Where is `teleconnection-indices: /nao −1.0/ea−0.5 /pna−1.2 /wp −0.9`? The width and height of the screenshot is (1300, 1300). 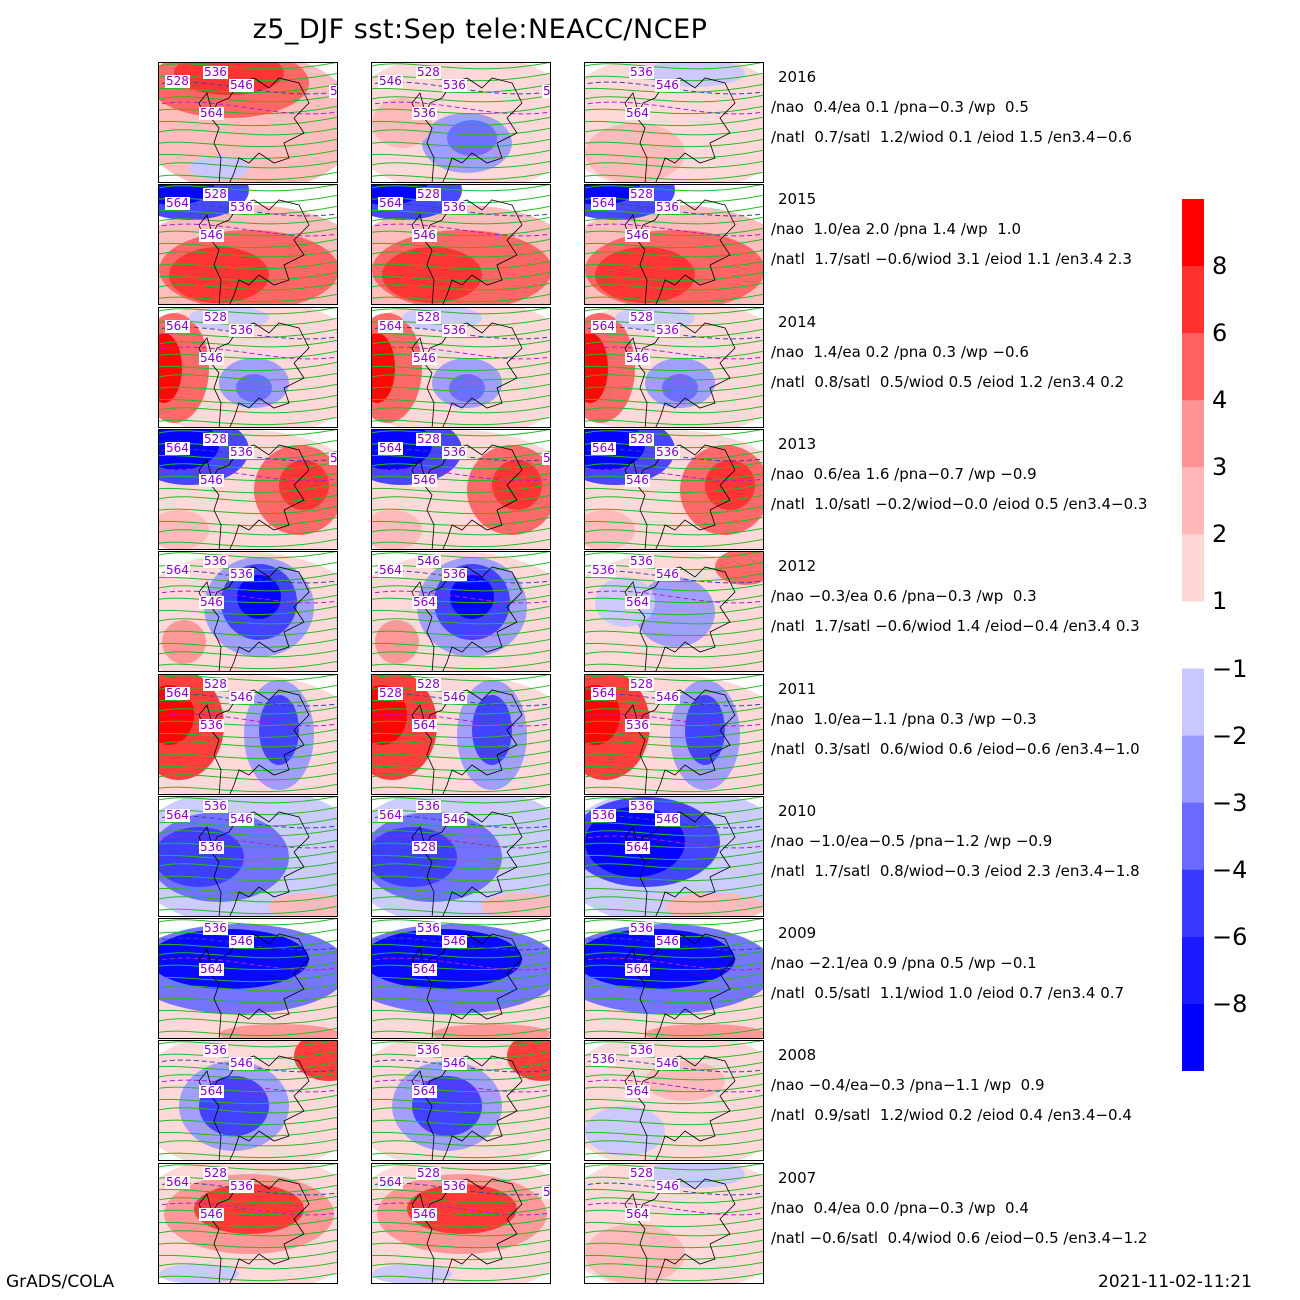 teleconnection-indices: /nao −1.0/ea−0.5 /pna−1.2 /wp −0.9 is located at coordinates (912, 840).